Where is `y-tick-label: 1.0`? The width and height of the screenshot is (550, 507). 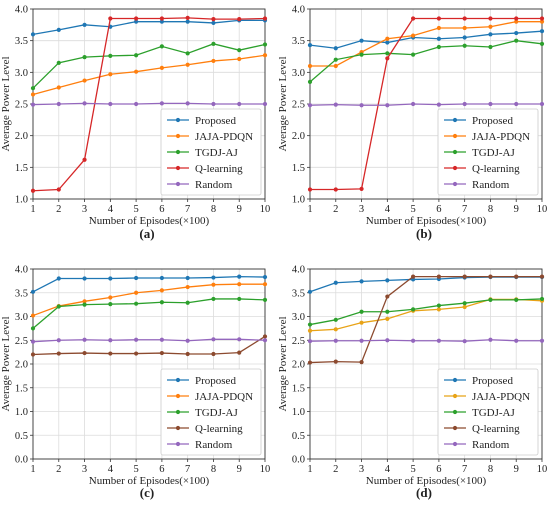
y-tick-label: 1.0 is located at coordinates (298, 200).